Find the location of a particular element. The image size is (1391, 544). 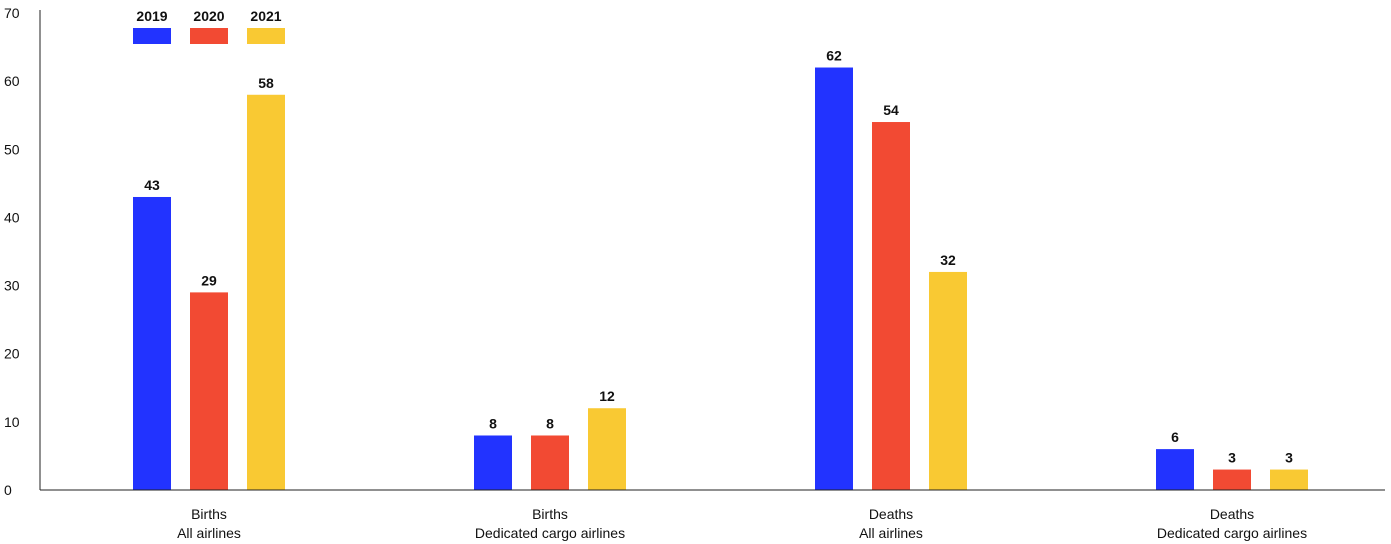

legend-item-2020: 2020 is located at coordinates (209, 26).